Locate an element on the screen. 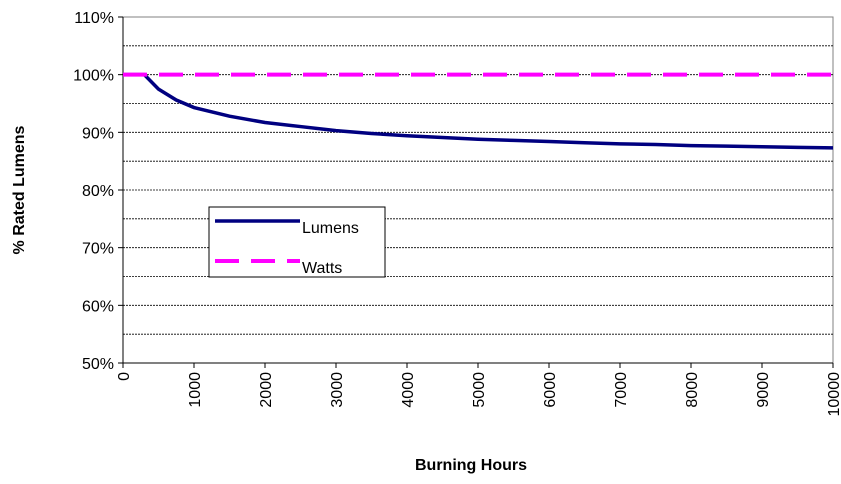  legend-label: Watts is located at coordinates (322, 268).